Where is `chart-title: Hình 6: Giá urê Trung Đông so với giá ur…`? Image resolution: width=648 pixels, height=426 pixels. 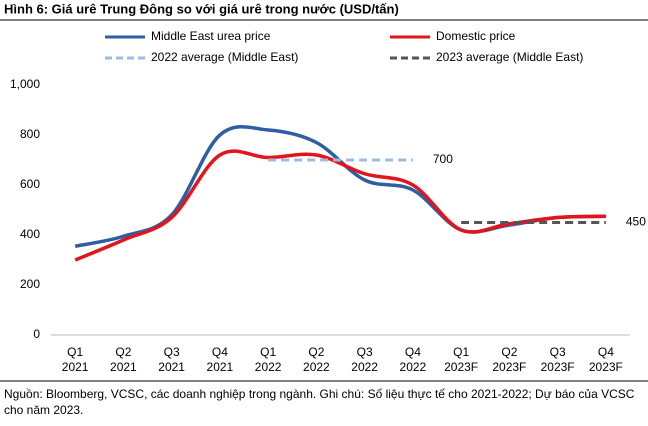 chart-title: Hình 6: Giá urê Trung Đông so với giá ur… is located at coordinates (201, 8).